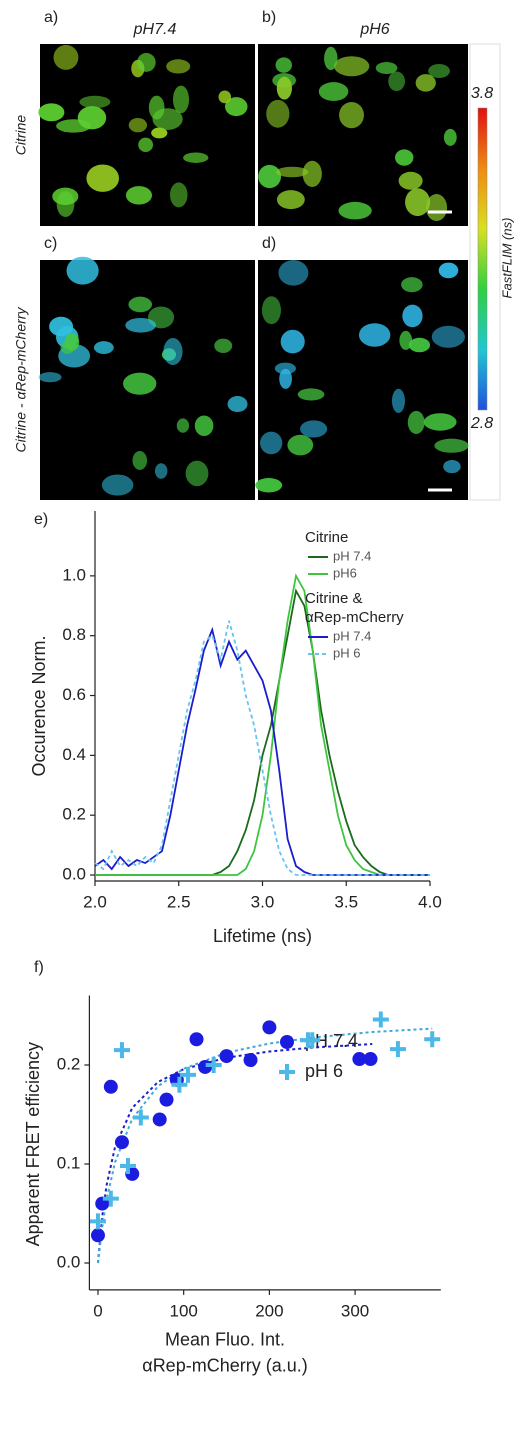 The height and width of the screenshot is (1437, 520). What do you see at coordinates (69, 1162) in the screenshot?
I see `y-tick-label: 0.1` at bounding box center [69, 1162].